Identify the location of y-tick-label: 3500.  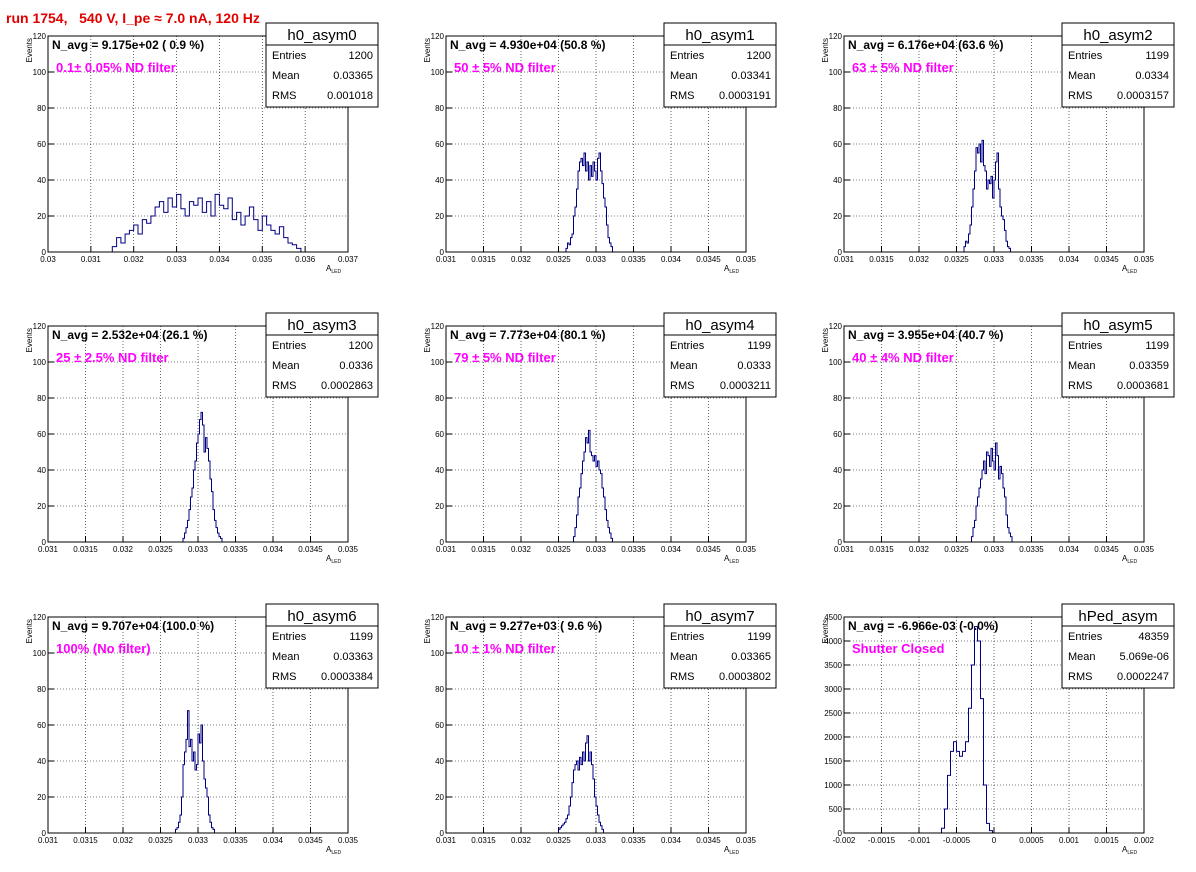
(833, 665).